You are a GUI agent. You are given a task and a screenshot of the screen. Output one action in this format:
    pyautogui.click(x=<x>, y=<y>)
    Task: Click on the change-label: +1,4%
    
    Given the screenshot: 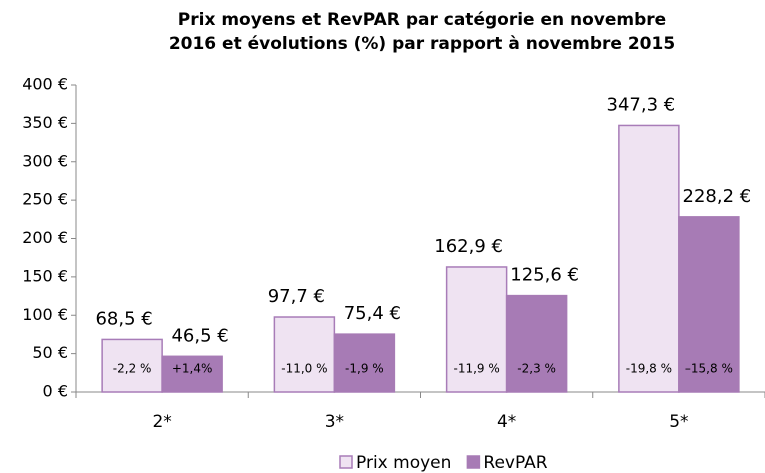 What is the action you would take?
    pyautogui.click(x=192, y=369)
    